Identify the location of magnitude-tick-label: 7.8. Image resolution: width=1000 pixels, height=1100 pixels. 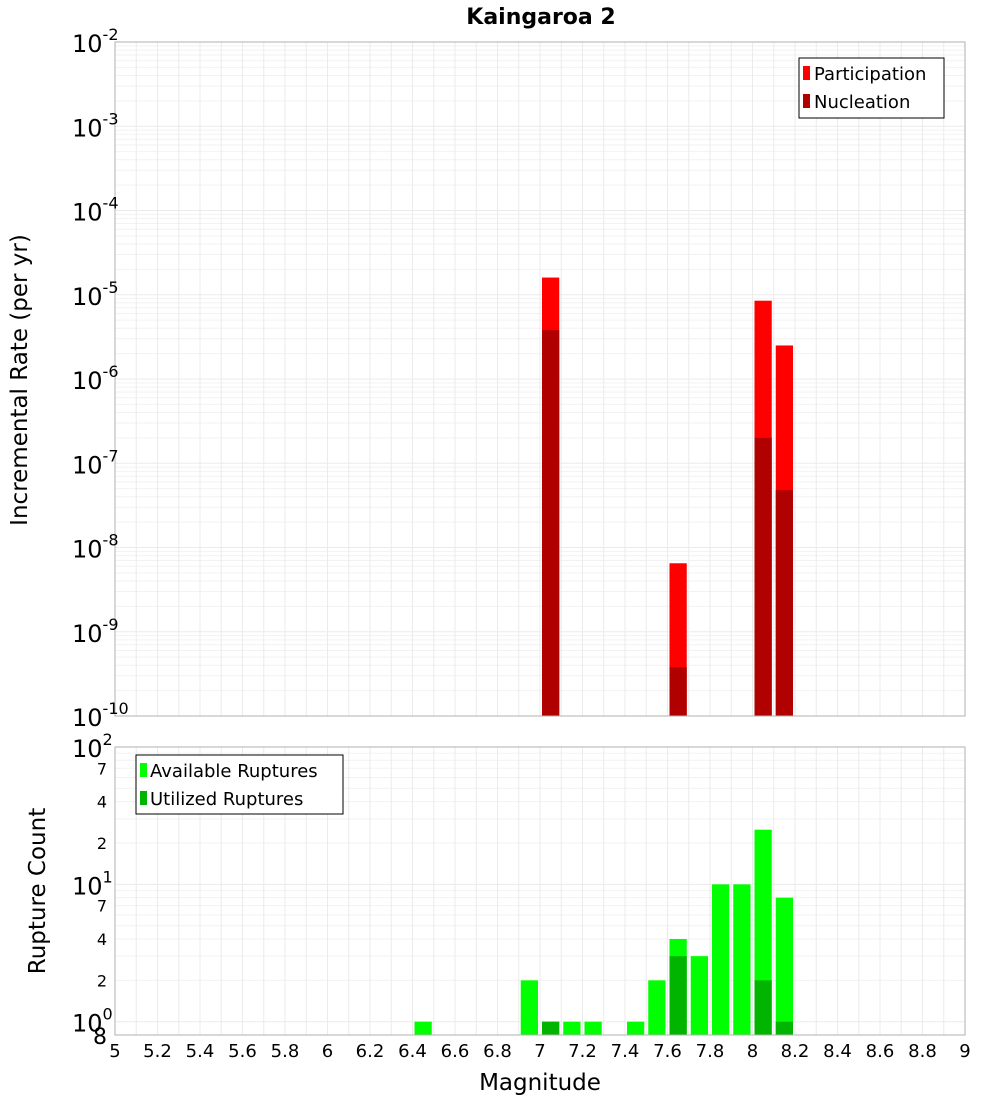
(710, 1051).